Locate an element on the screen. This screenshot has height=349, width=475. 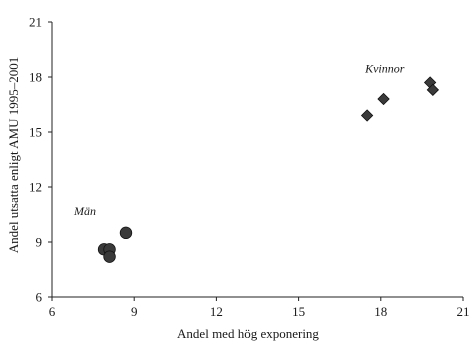
x-tick-label: 12 is located at coordinates (216, 311).